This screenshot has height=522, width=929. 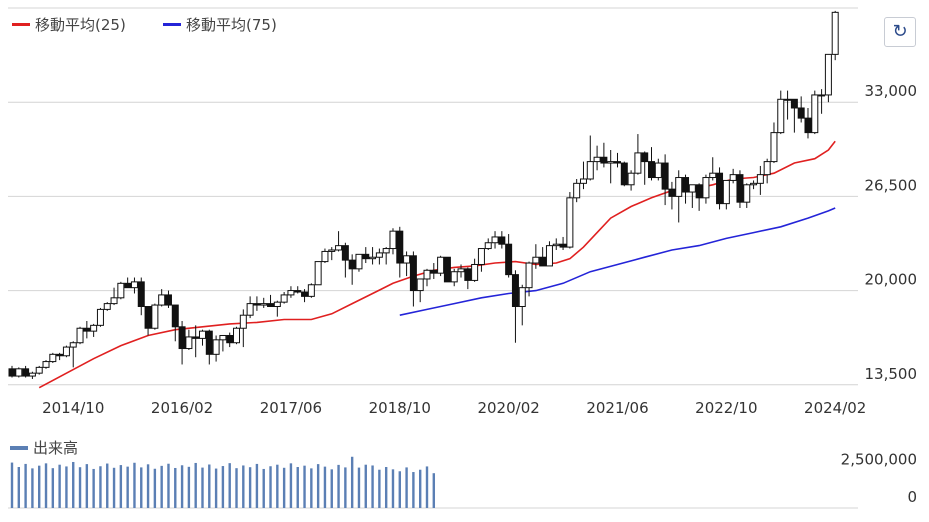 I want to click on volume-swatch, so click(x=19, y=447).